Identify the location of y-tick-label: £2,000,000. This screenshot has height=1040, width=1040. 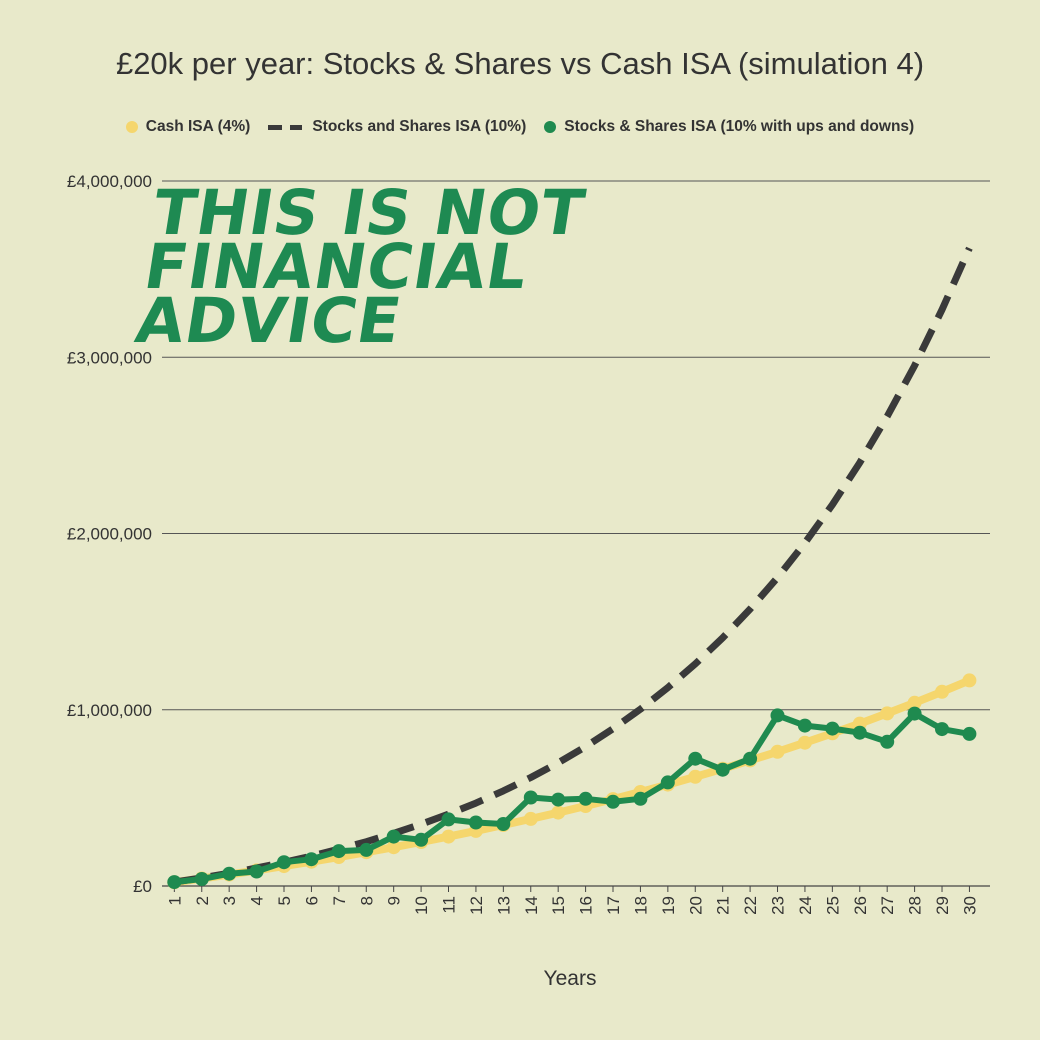
(109, 534).